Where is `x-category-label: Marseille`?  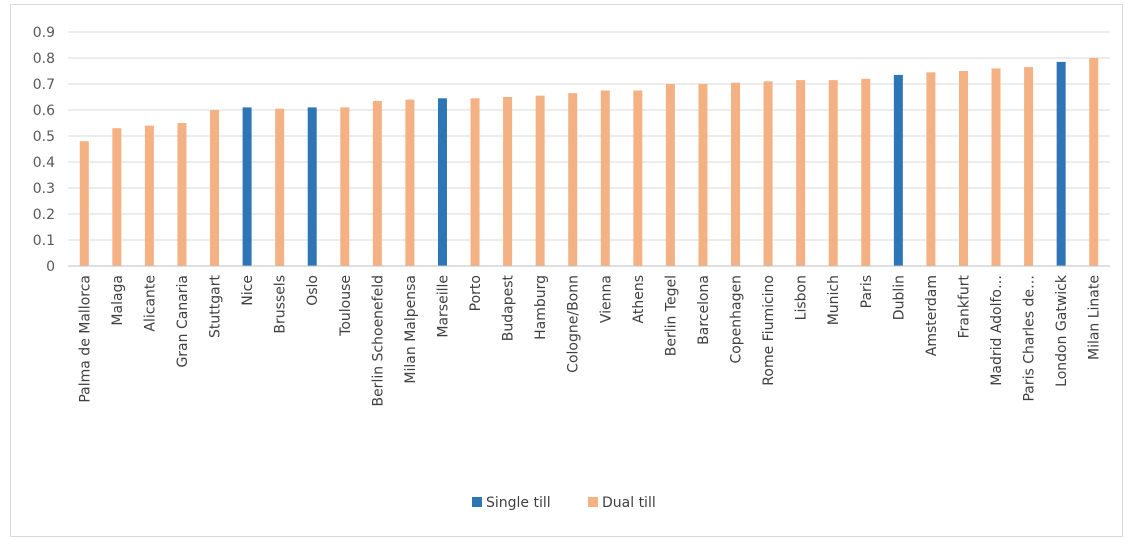
x-category-label: Marseille is located at coordinates (443, 306).